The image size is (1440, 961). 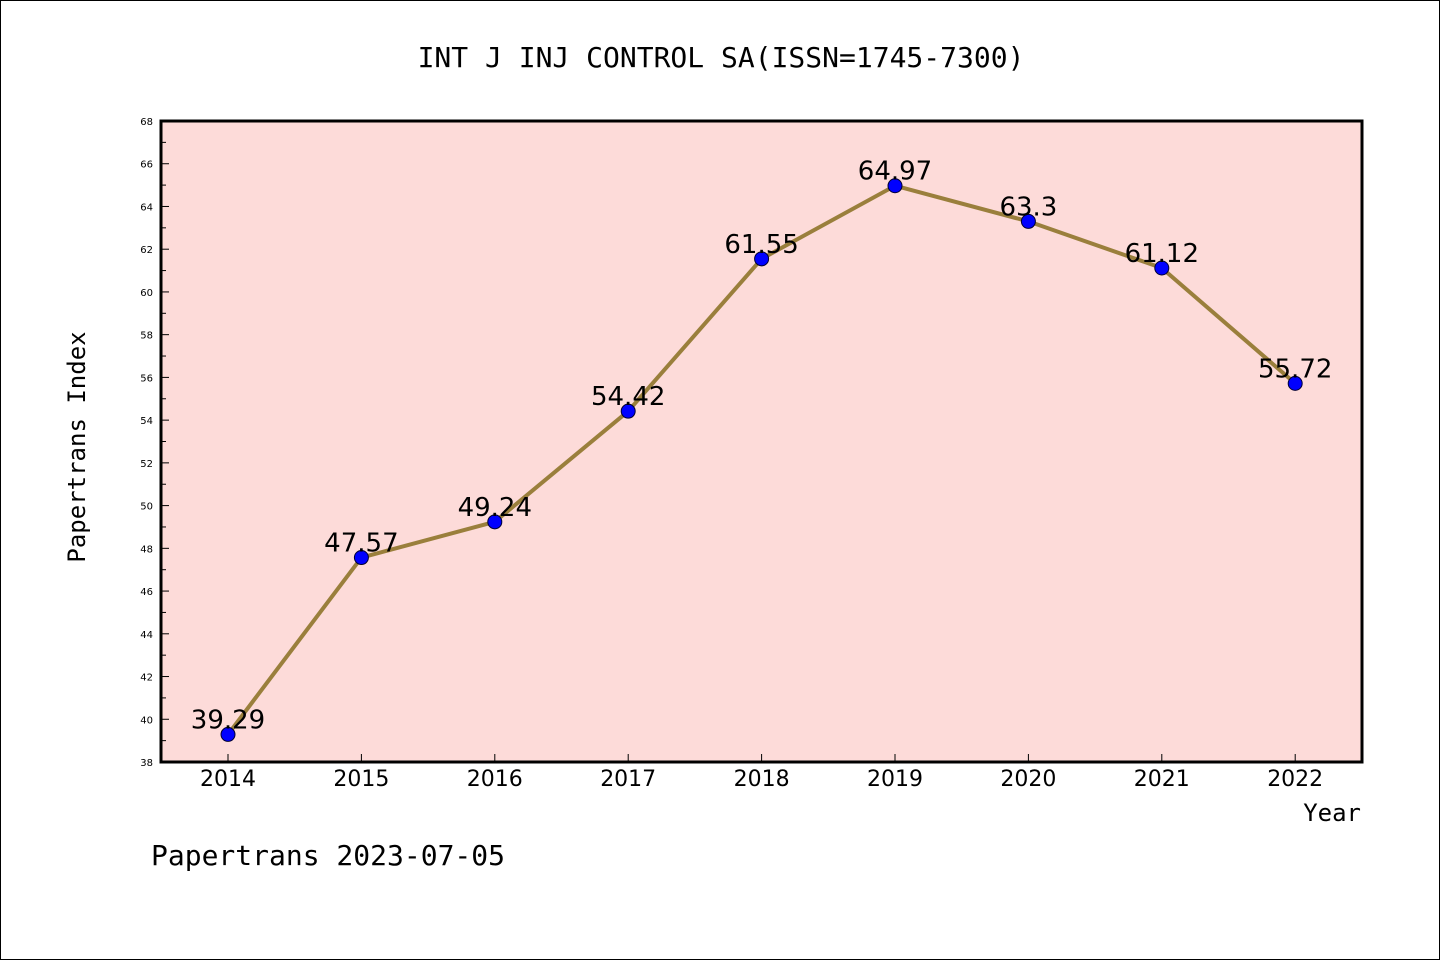 I want to click on y-tick-label: 50, so click(x=146, y=507).